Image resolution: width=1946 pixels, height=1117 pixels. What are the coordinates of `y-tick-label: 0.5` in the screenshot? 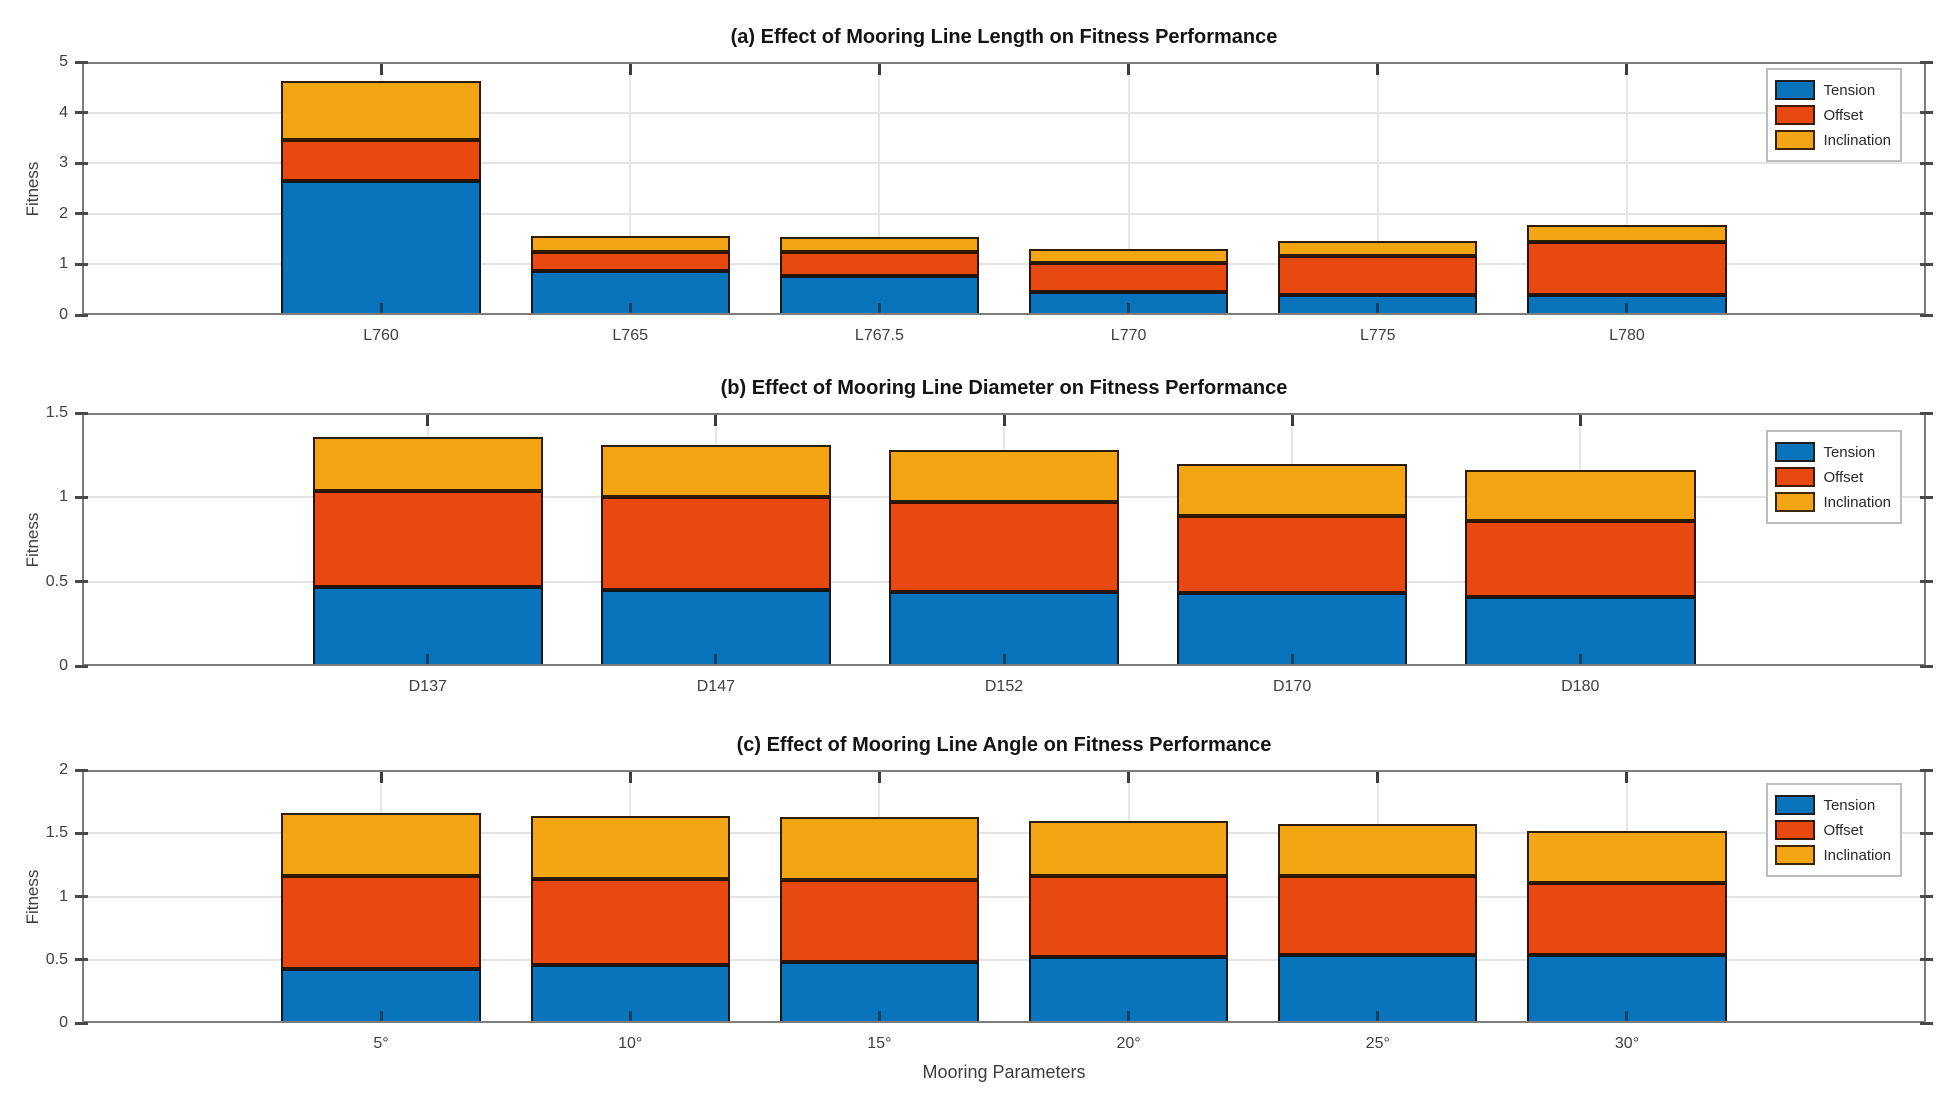 It's located at (56, 959).